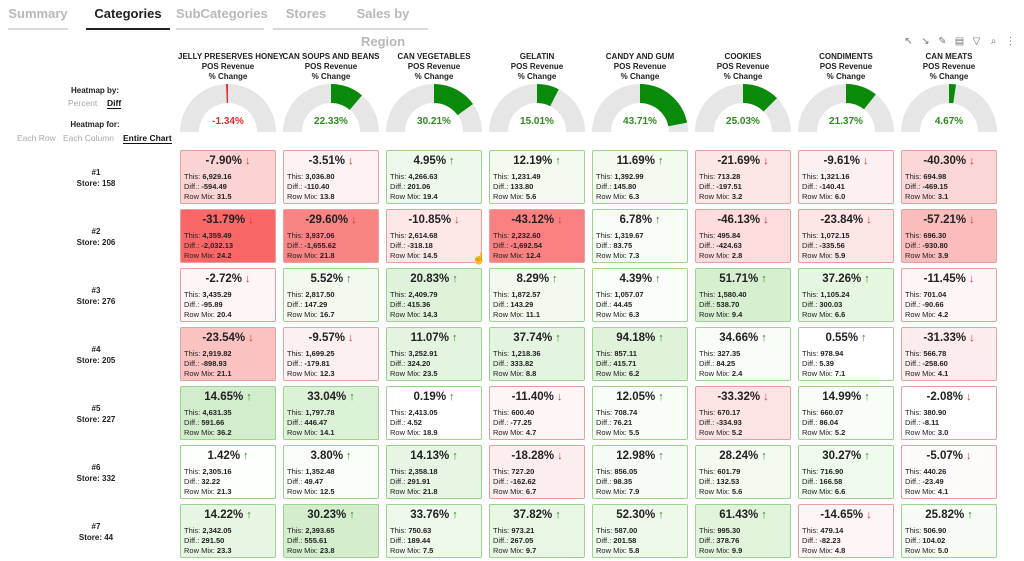 This screenshot has width=1024, height=561. Describe the element at coordinates (38, 15) in the screenshot. I see `tab-summary: Summary` at that location.